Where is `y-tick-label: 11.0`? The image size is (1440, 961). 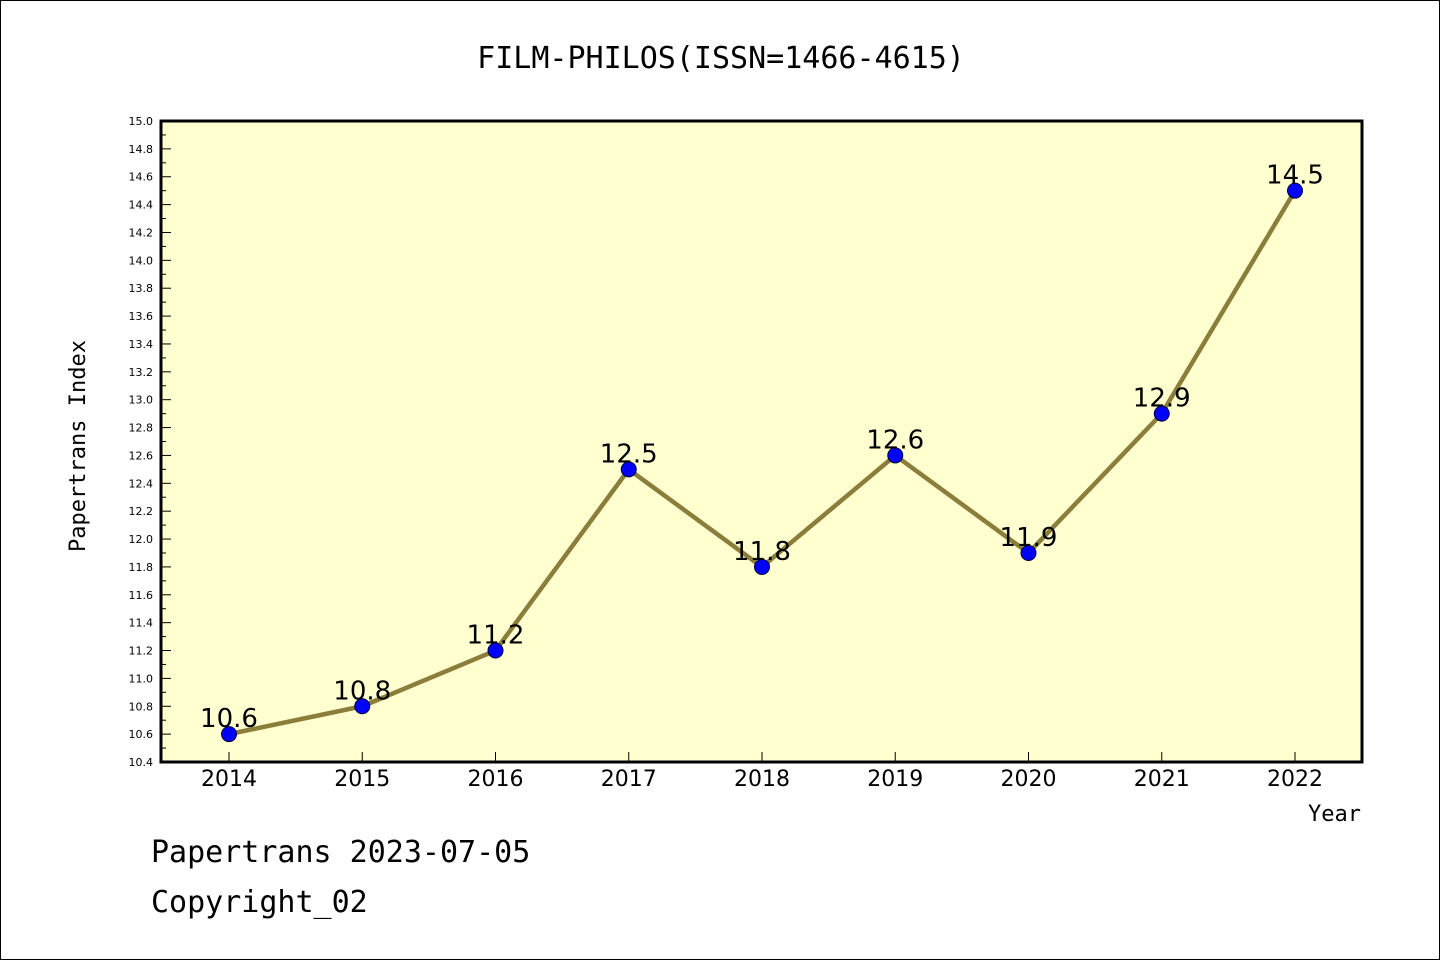
y-tick-label: 11.0 is located at coordinates (141, 678).